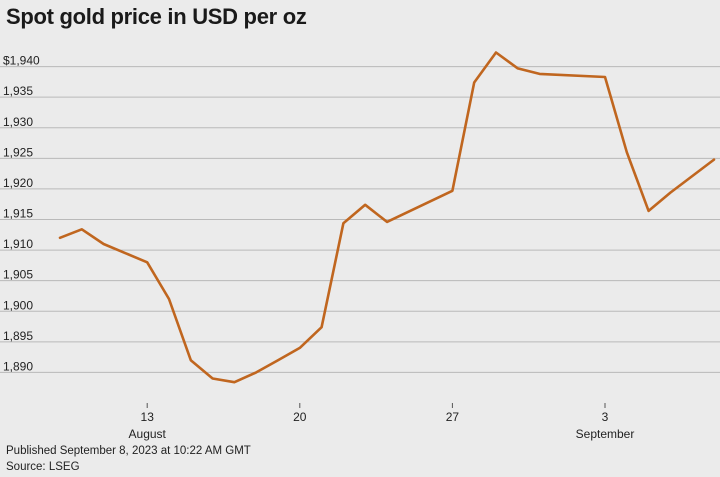 The height and width of the screenshot is (477, 720). Describe the element at coordinates (18, 244) in the screenshot. I see `y-tick-label: 1,910` at that location.